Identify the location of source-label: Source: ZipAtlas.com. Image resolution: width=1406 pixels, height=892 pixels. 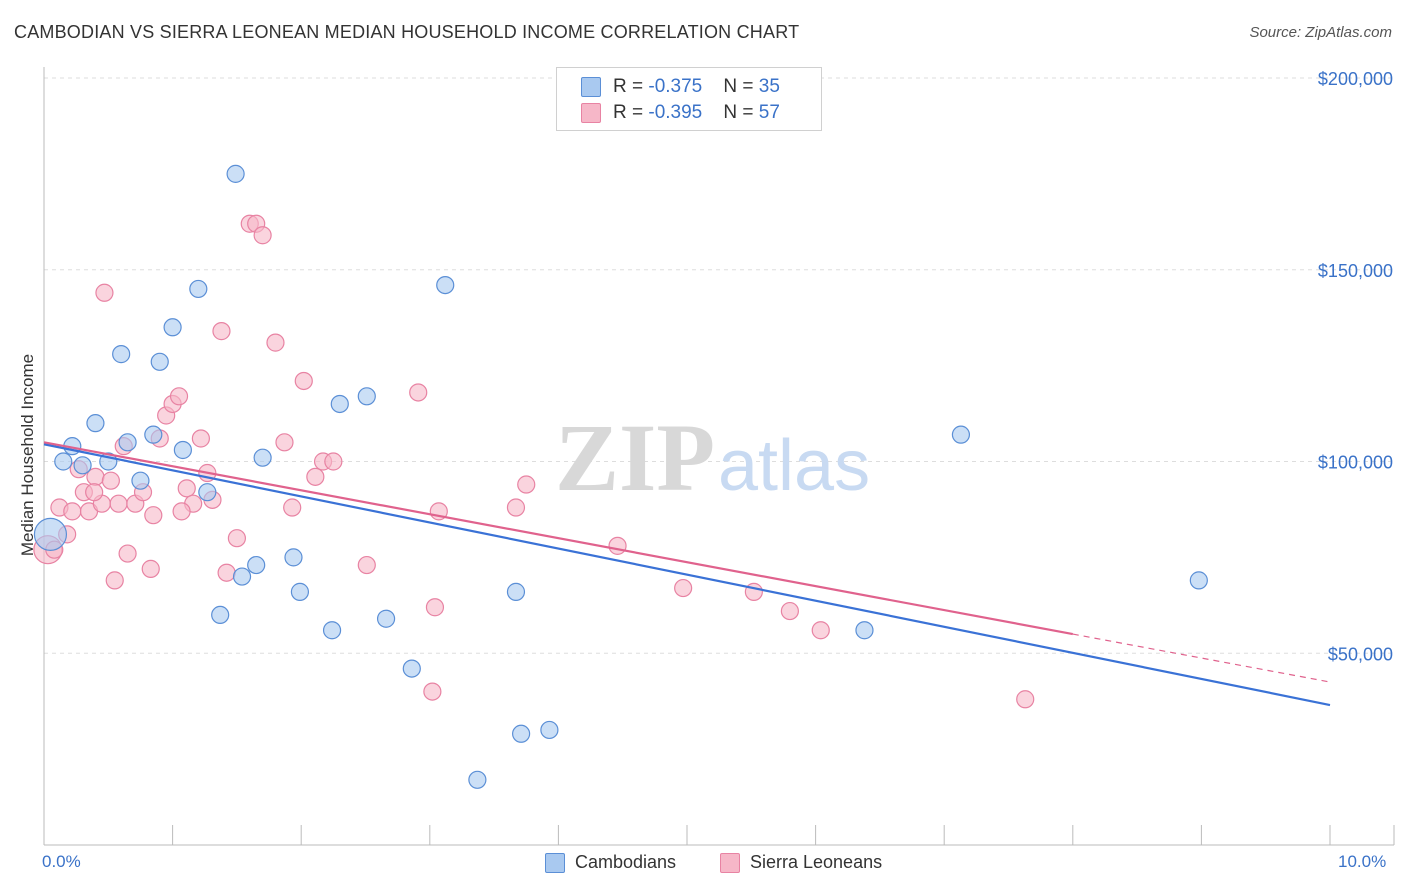
(1320, 32).